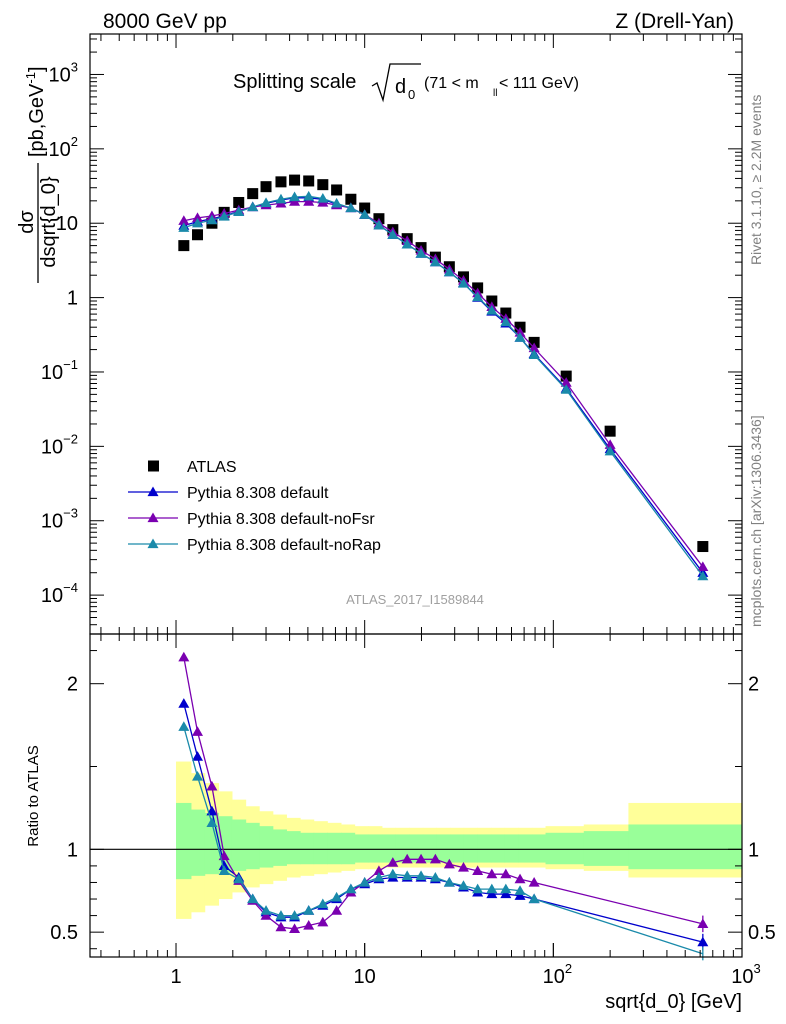 This screenshot has width=786, height=1024. Describe the element at coordinates (756, 521) in the screenshot. I see `mcplots-credit-label: mcplots.cern.ch [arXiv:1306.3436]` at that location.